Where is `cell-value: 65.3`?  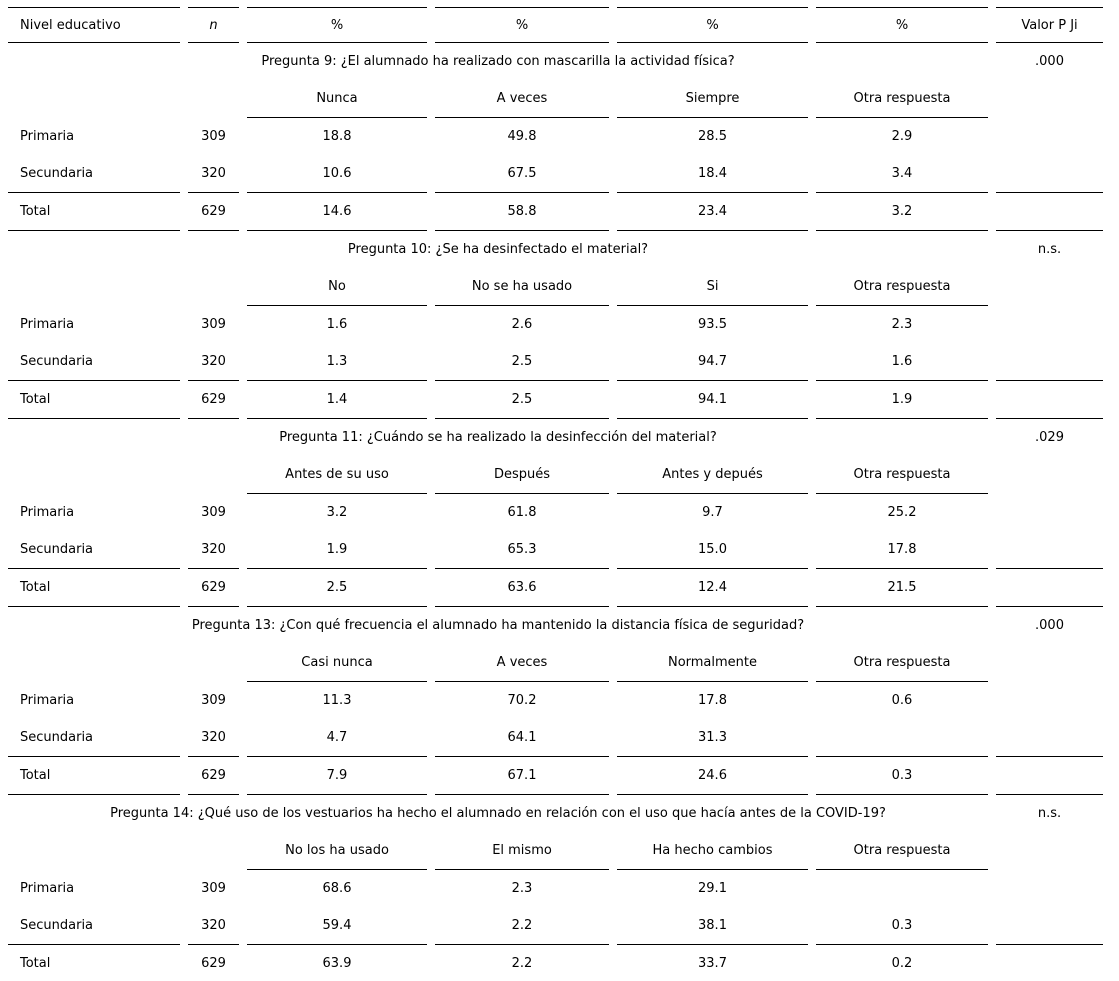 cell-value: 65.3 is located at coordinates (522, 549).